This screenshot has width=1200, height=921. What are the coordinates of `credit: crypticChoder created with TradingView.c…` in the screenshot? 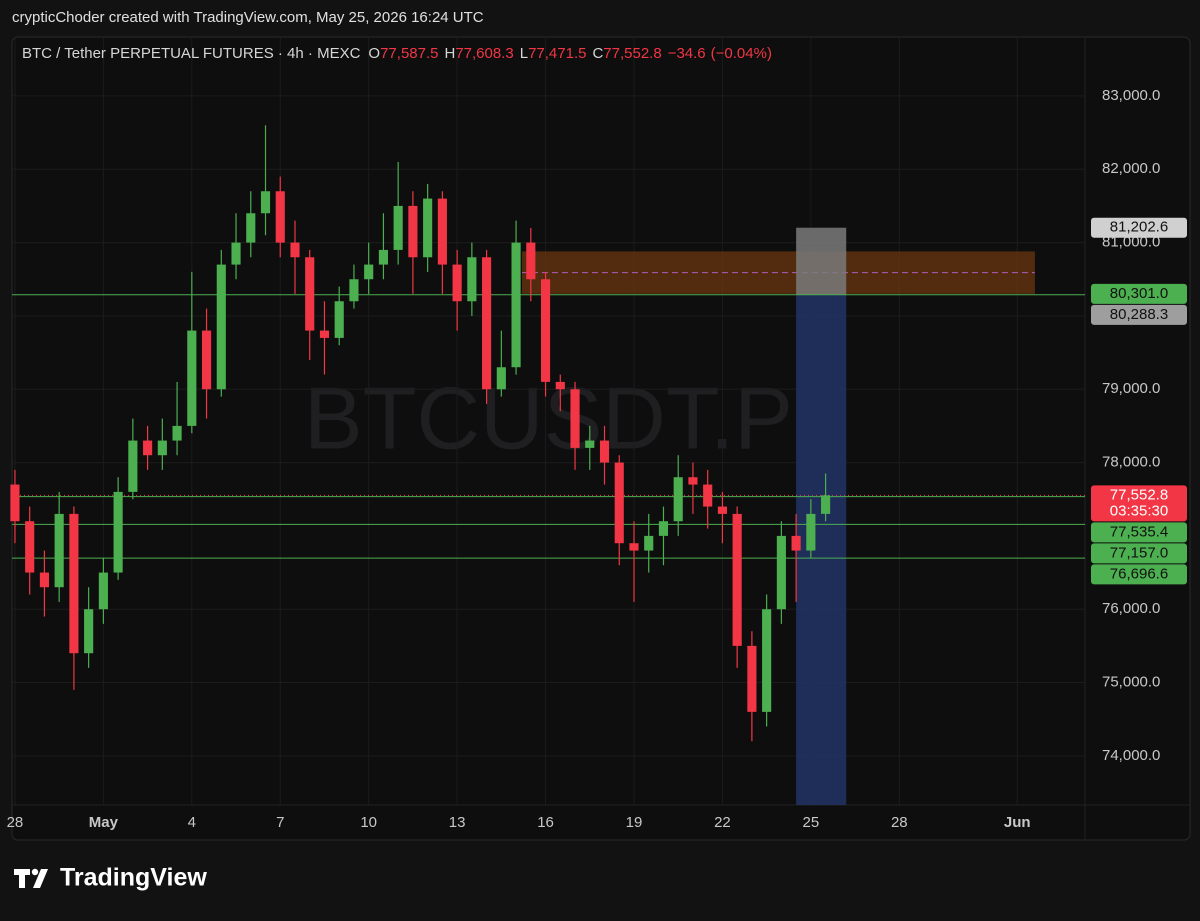 It's located at (248, 17).